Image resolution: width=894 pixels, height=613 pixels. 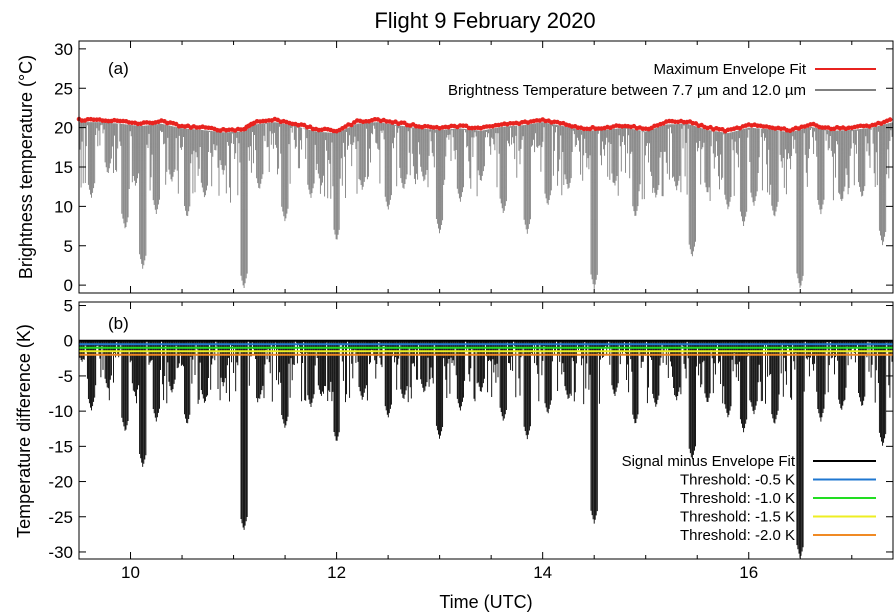 I want to click on y-tick-label: 10, so click(x=63, y=206).